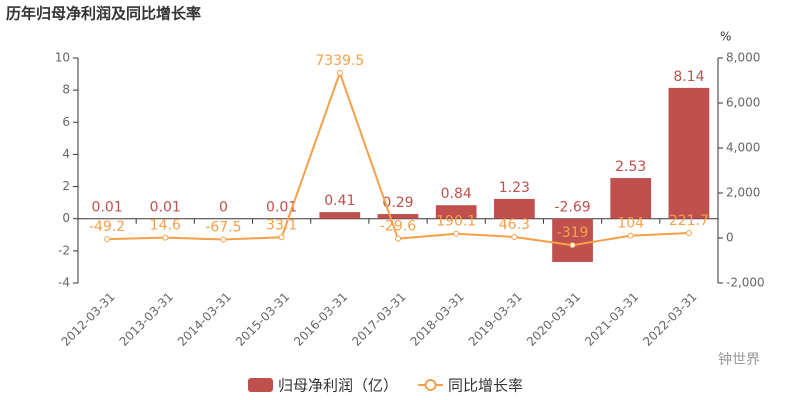 This screenshot has height=400, width=800. Describe the element at coordinates (64, 250) in the screenshot. I see `y-tick-label: -2` at that location.